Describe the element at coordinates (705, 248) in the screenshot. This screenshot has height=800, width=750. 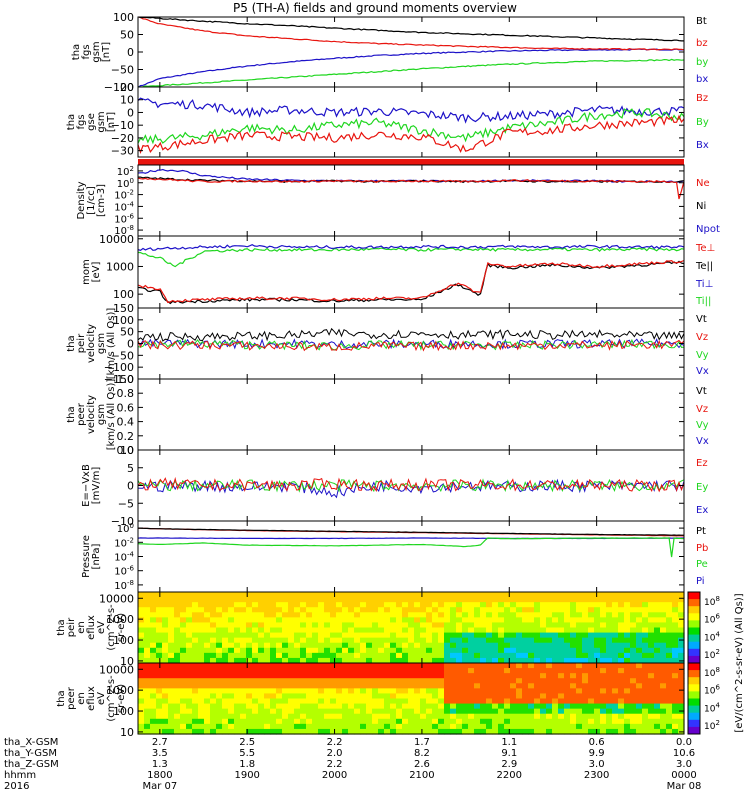
I see `legend-entry: Te⊥` at that location.